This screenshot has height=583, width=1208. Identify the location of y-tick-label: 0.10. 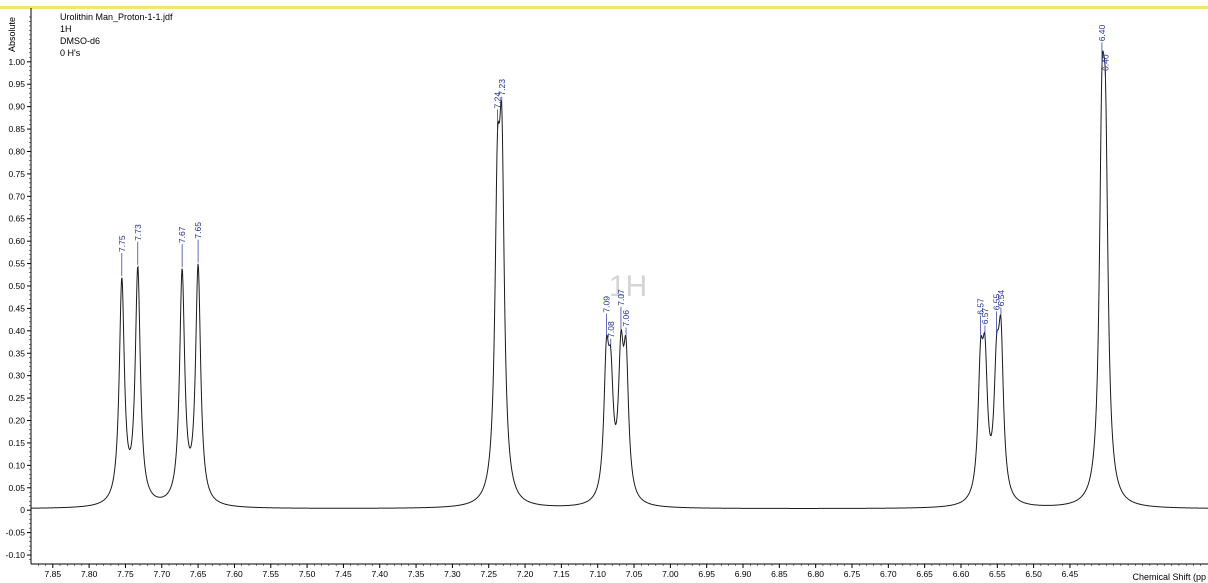
(16, 465).